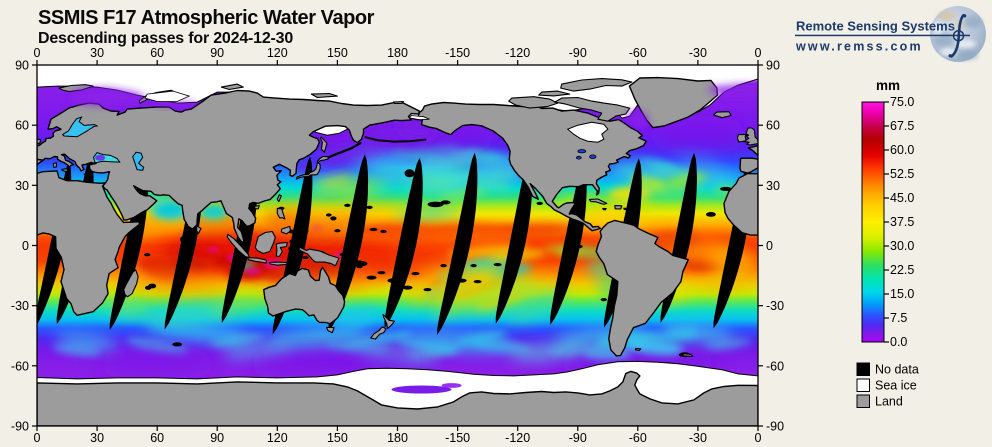 This screenshot has height=447, width=992. Describe the element at coordinates (889, 402) in the screenshot. I see `svg-text: Land` at that location.